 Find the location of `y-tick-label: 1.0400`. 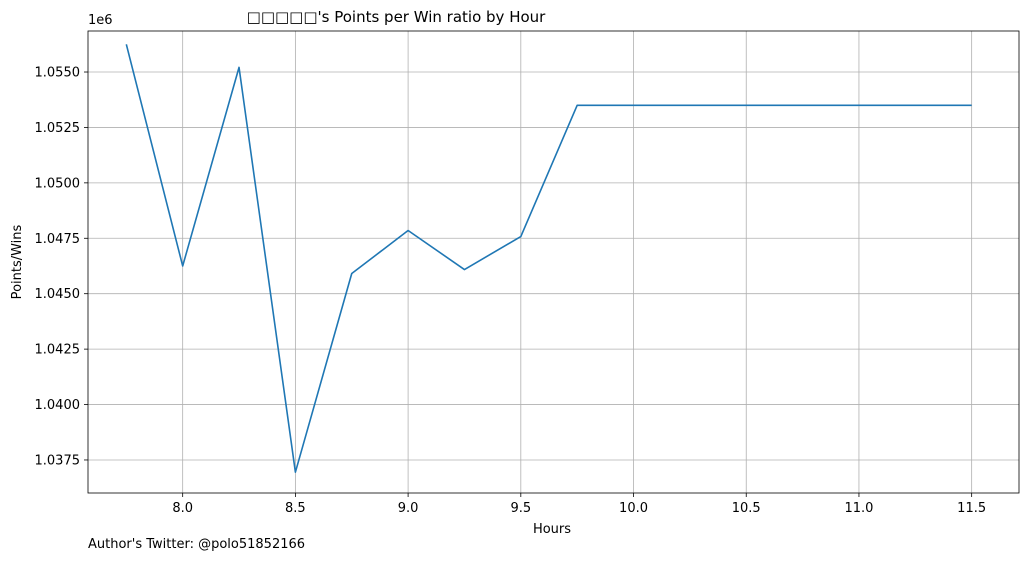

y-tick-label: 1.0400 is located at coordinates (58, 405).